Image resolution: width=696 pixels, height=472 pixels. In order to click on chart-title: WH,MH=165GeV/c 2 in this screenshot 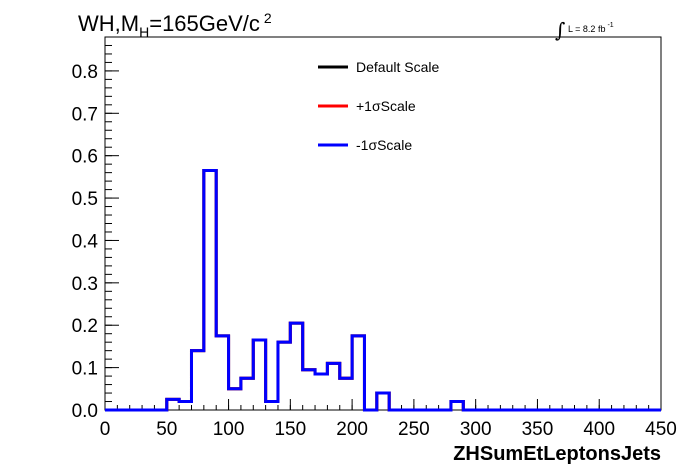, I will do `click(175, 25)`.